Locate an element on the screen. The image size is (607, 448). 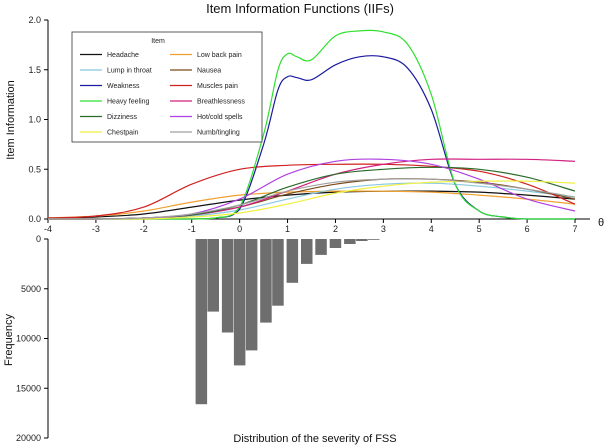
freq-y-tick-label: 5000 is located at coordinates (31, 289).